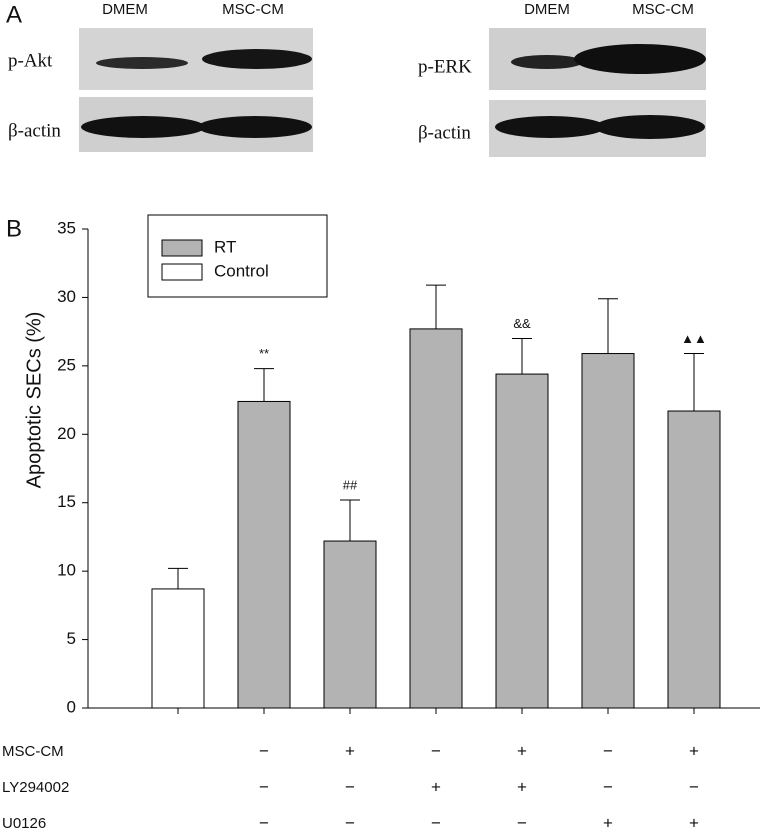  Describe the element at coordinates (24, 823) in the screenshot. I see `treatment-label: U0126` at that location.